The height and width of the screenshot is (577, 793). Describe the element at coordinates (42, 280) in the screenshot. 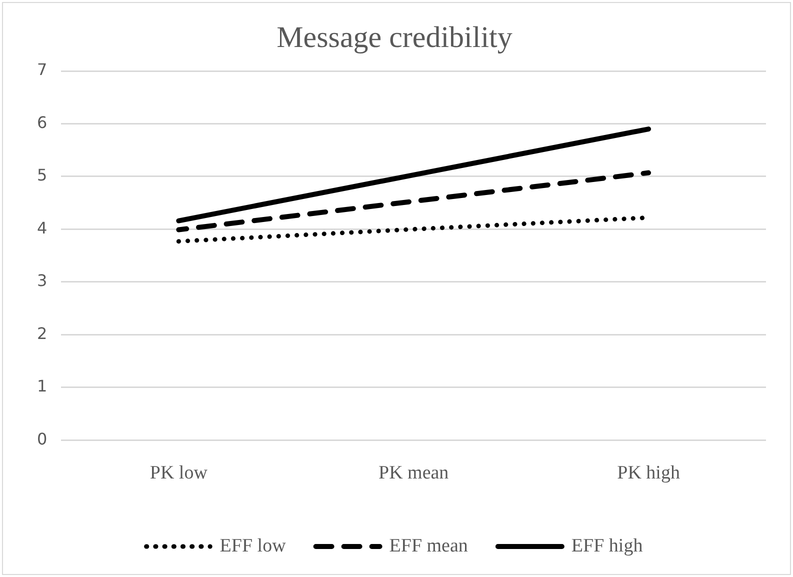

I see `y-tick-label: 3` at that location.